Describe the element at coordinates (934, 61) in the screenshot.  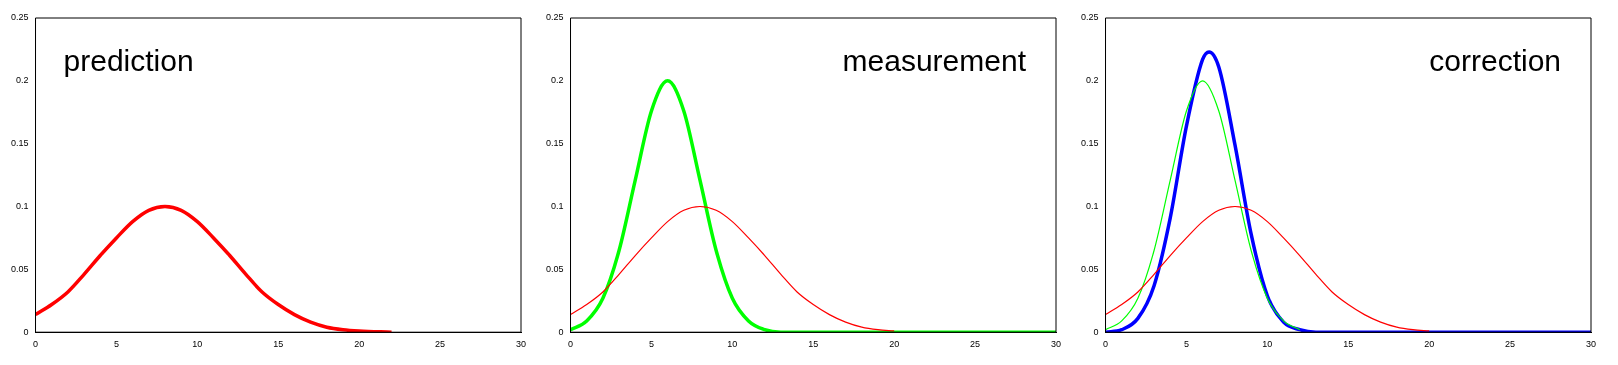
I see `annotation: measurement` at that location.